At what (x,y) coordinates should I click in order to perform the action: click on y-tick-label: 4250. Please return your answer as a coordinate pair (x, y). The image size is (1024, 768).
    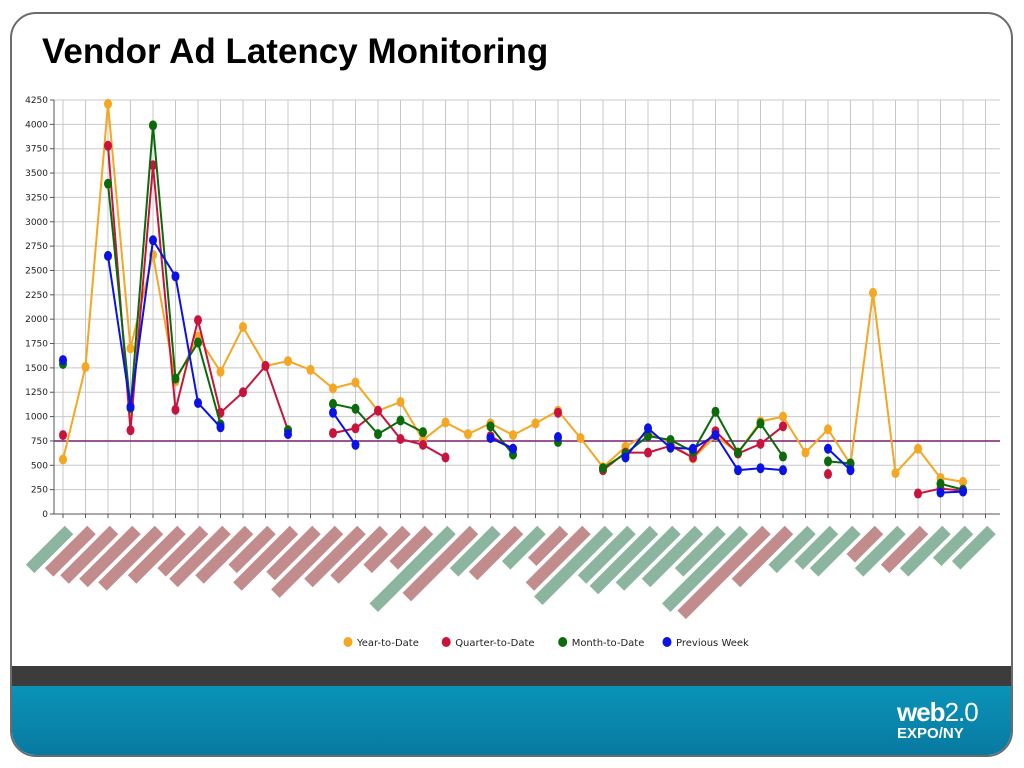
    Looking at the image, I should click on (36, 101).